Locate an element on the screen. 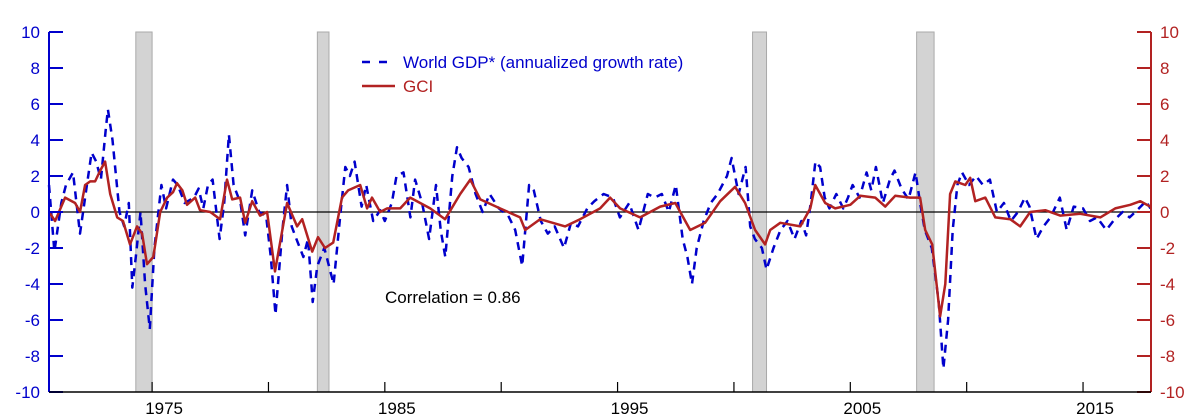 The image size is (1200, 420). left-tick-label: -4 is located at coordinates (32, 284).